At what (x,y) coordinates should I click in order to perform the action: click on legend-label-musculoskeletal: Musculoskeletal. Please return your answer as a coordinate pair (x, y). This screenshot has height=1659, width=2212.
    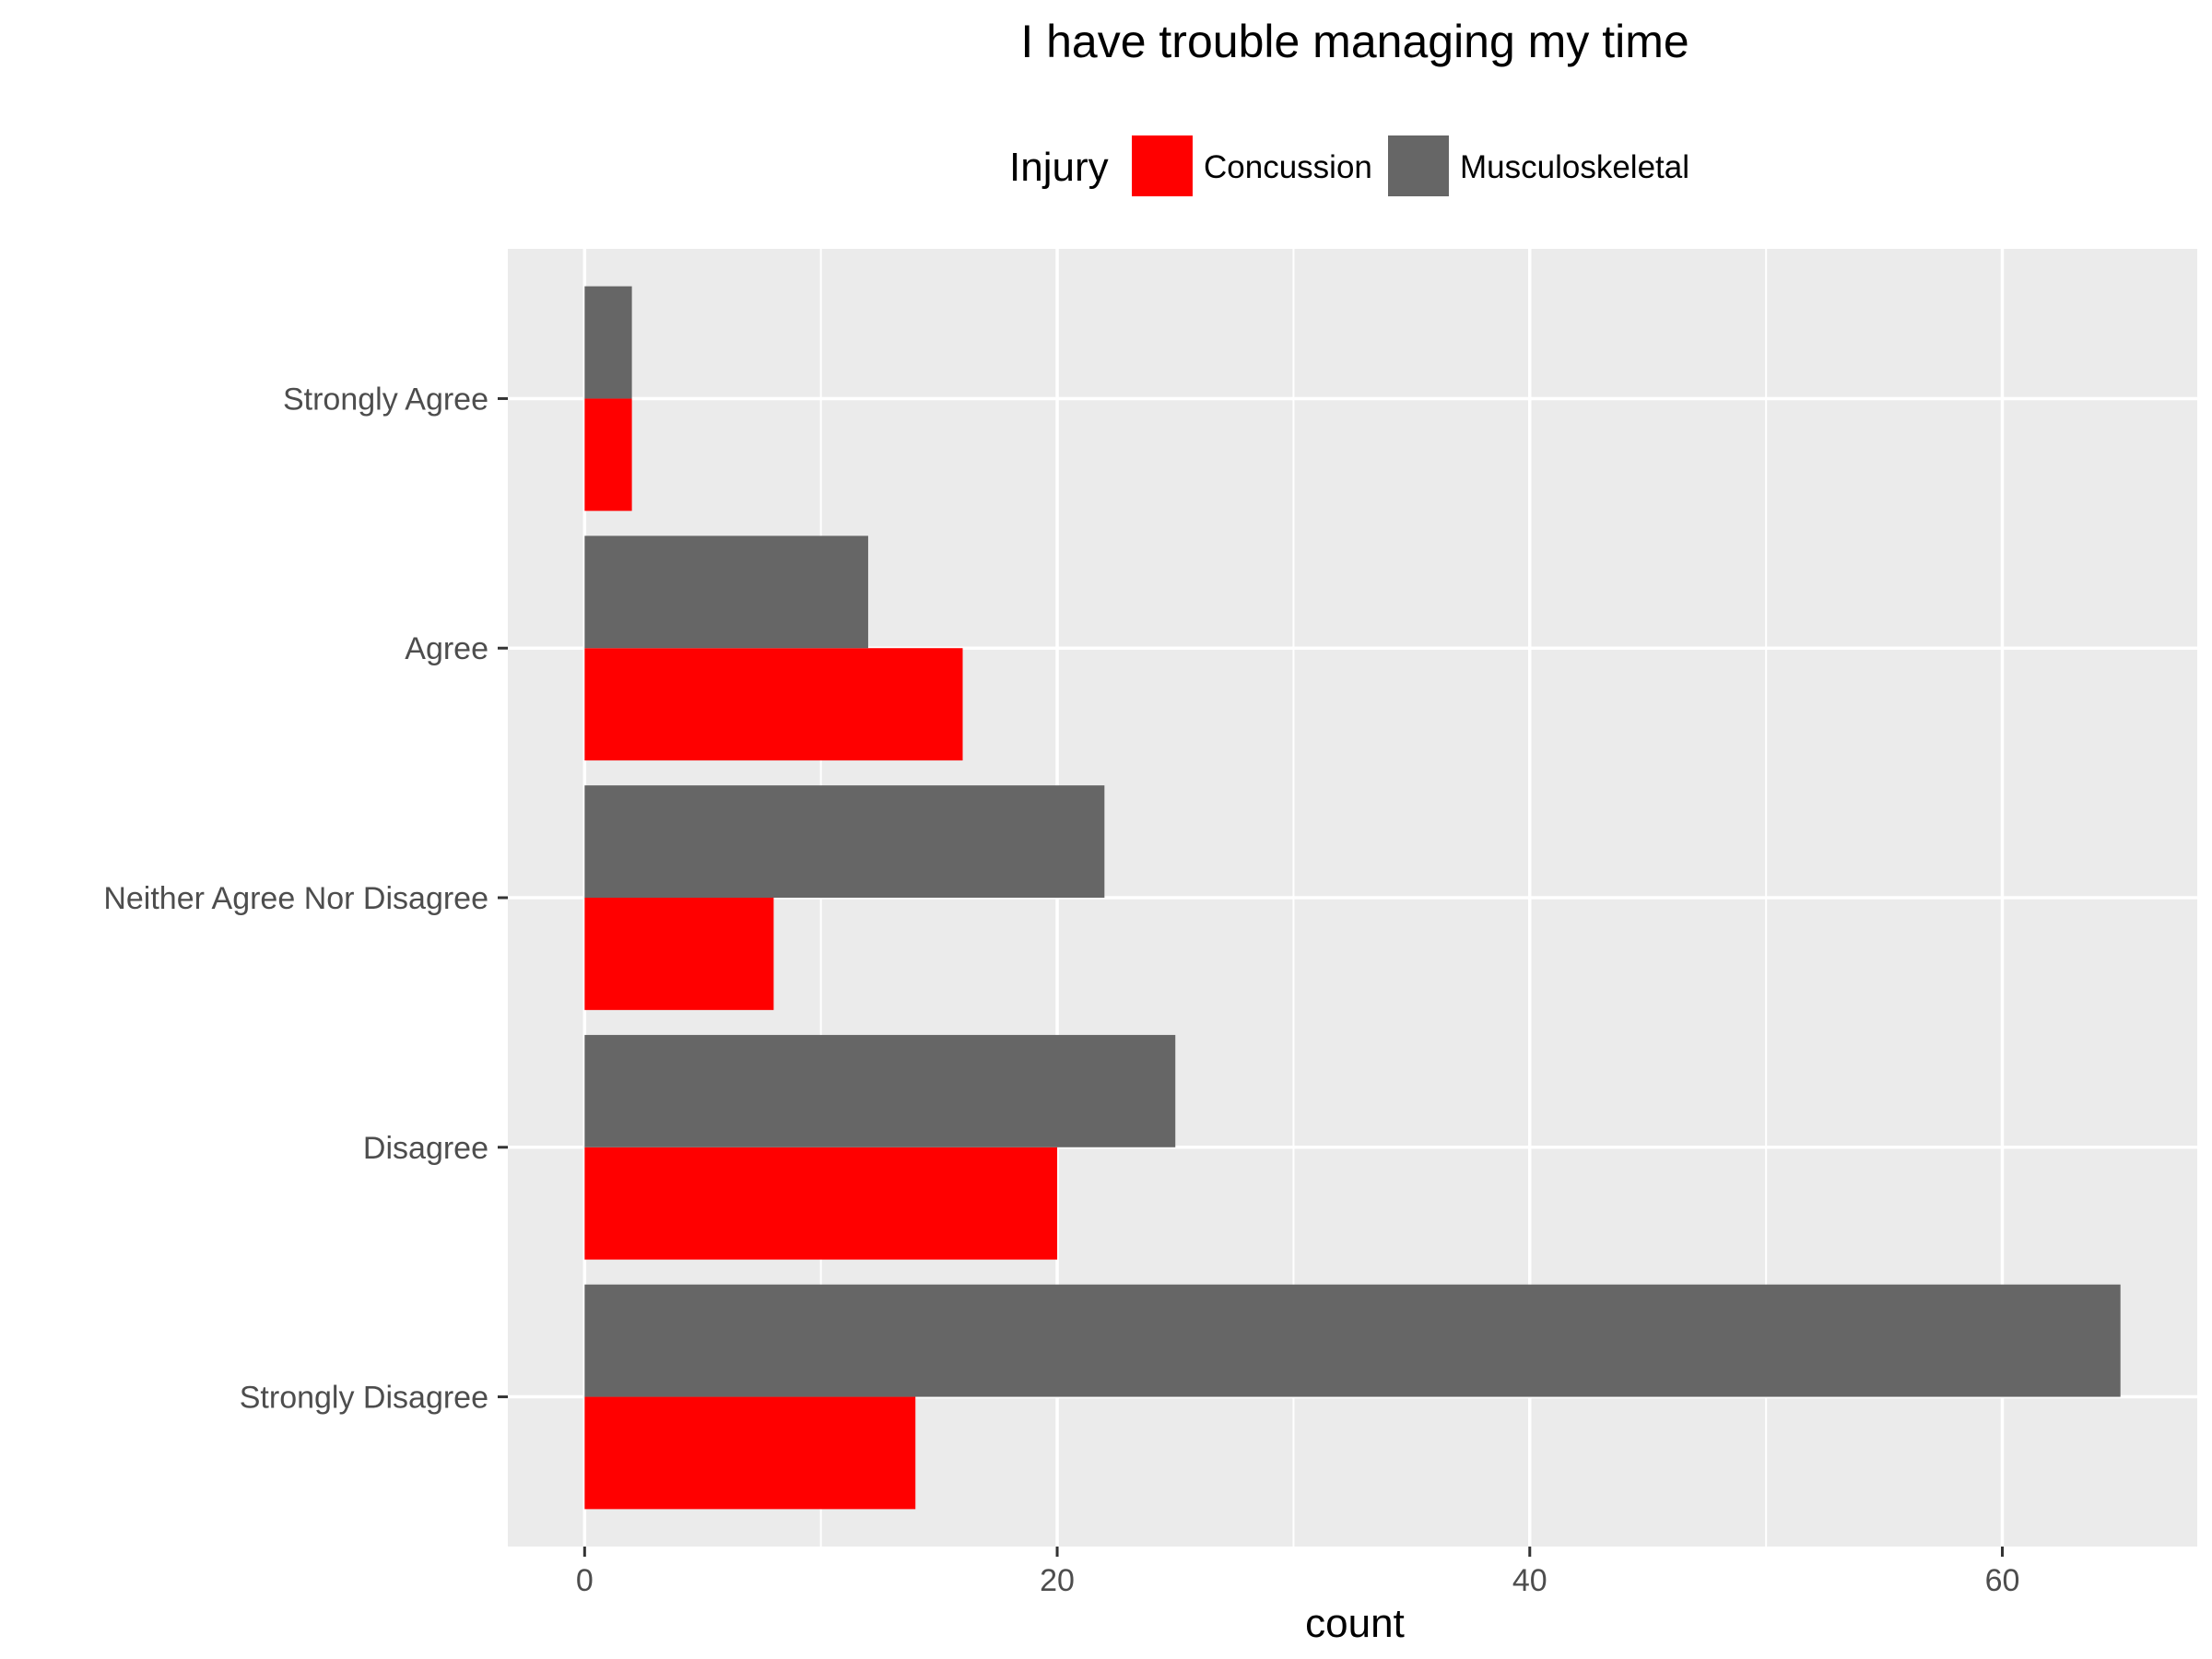
    Looking at the image, I should click on (1574, 167).